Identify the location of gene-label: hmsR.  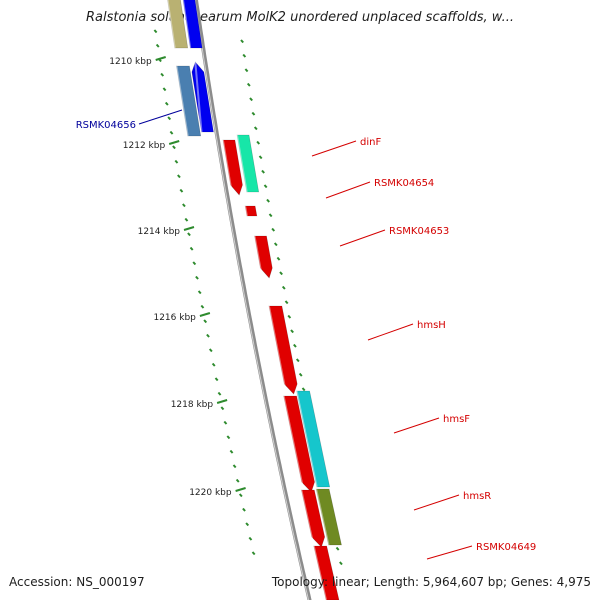
(477, 496).